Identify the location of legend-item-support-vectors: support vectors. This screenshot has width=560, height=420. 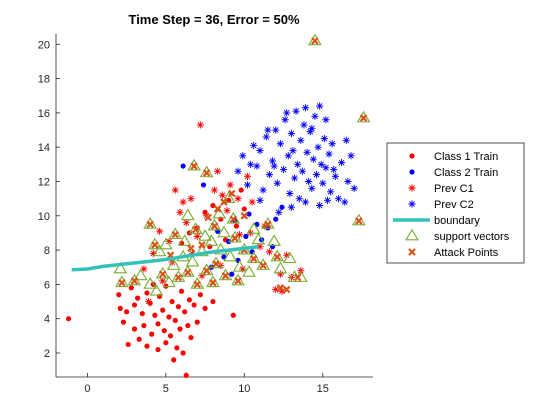
(457, 235).